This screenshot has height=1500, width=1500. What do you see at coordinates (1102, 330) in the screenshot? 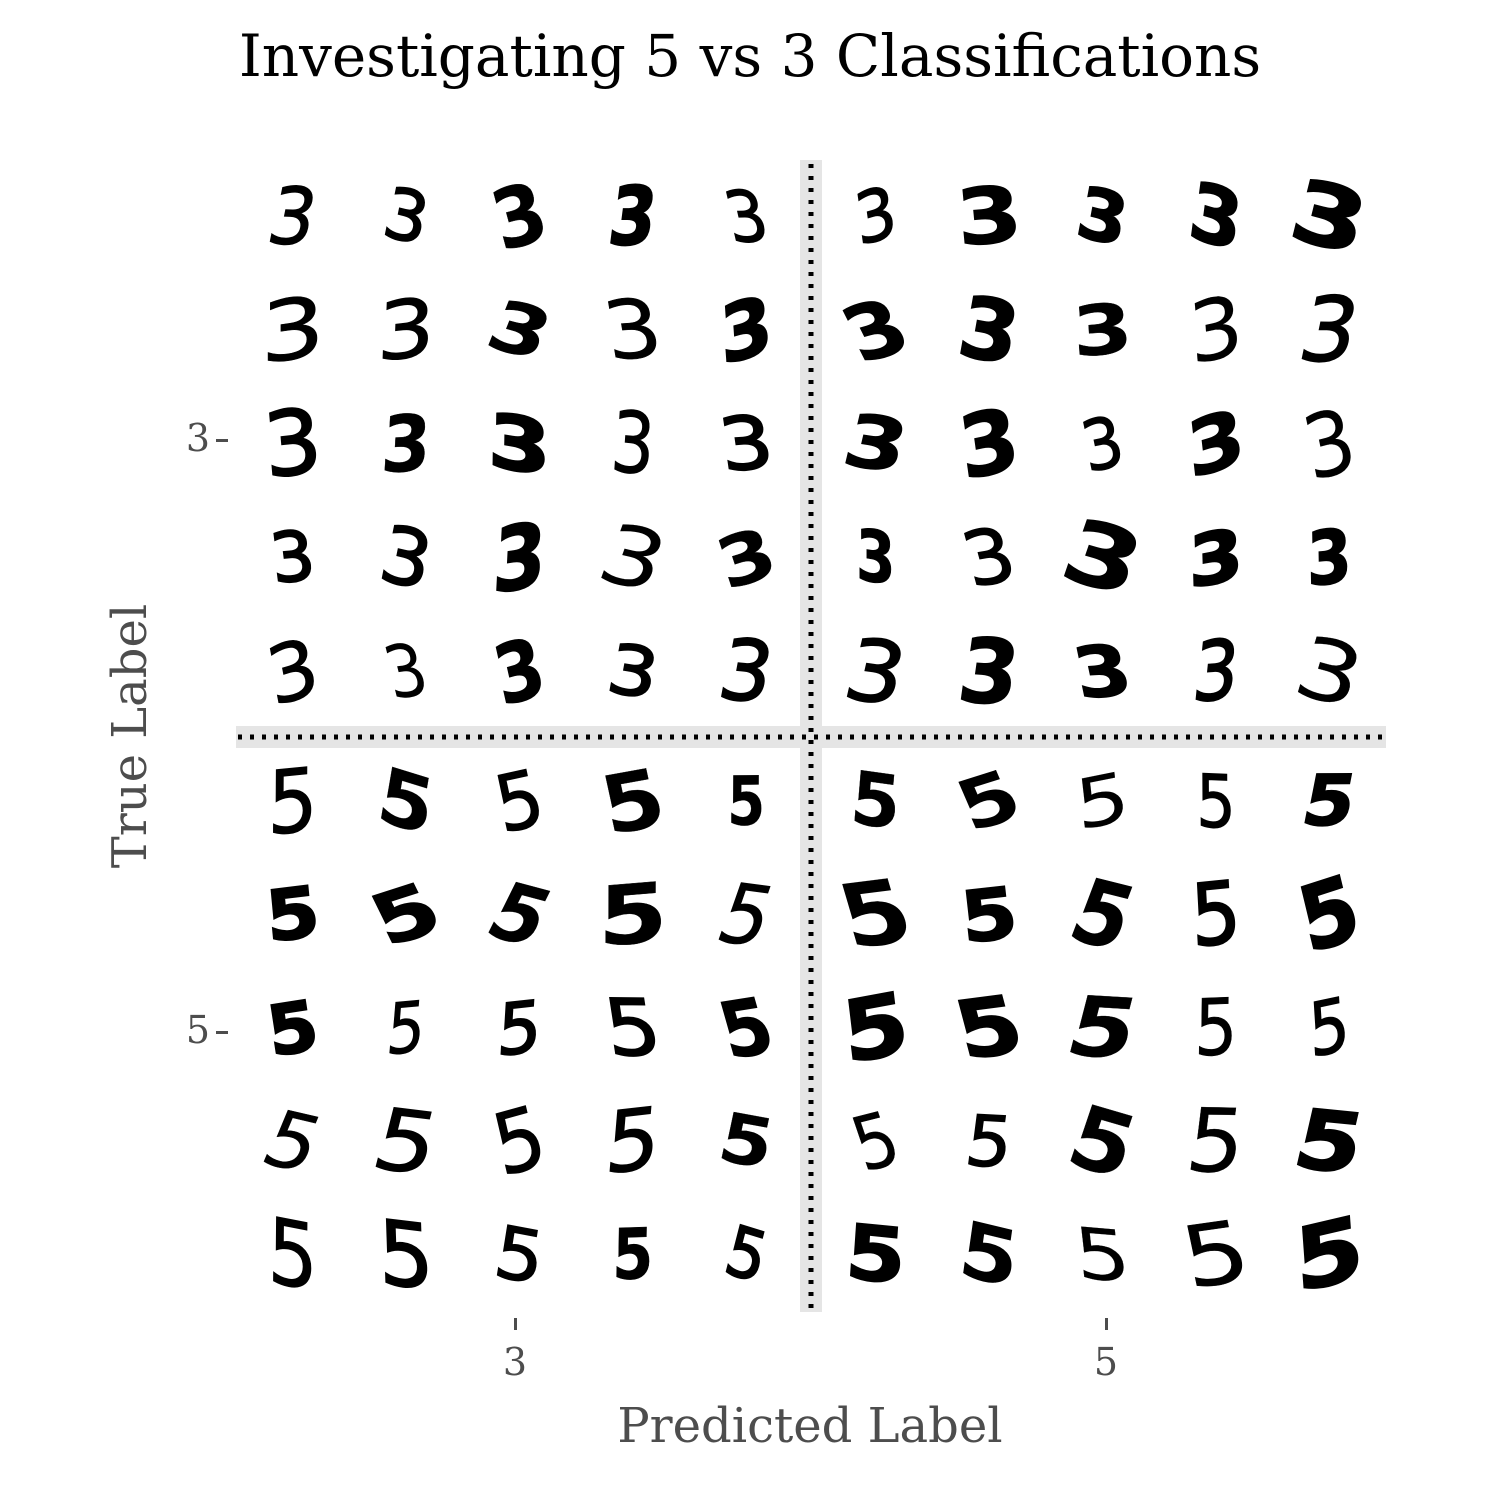
I see `digit-image-3-as-5-7: 3` at bounding box center [1102, 330].